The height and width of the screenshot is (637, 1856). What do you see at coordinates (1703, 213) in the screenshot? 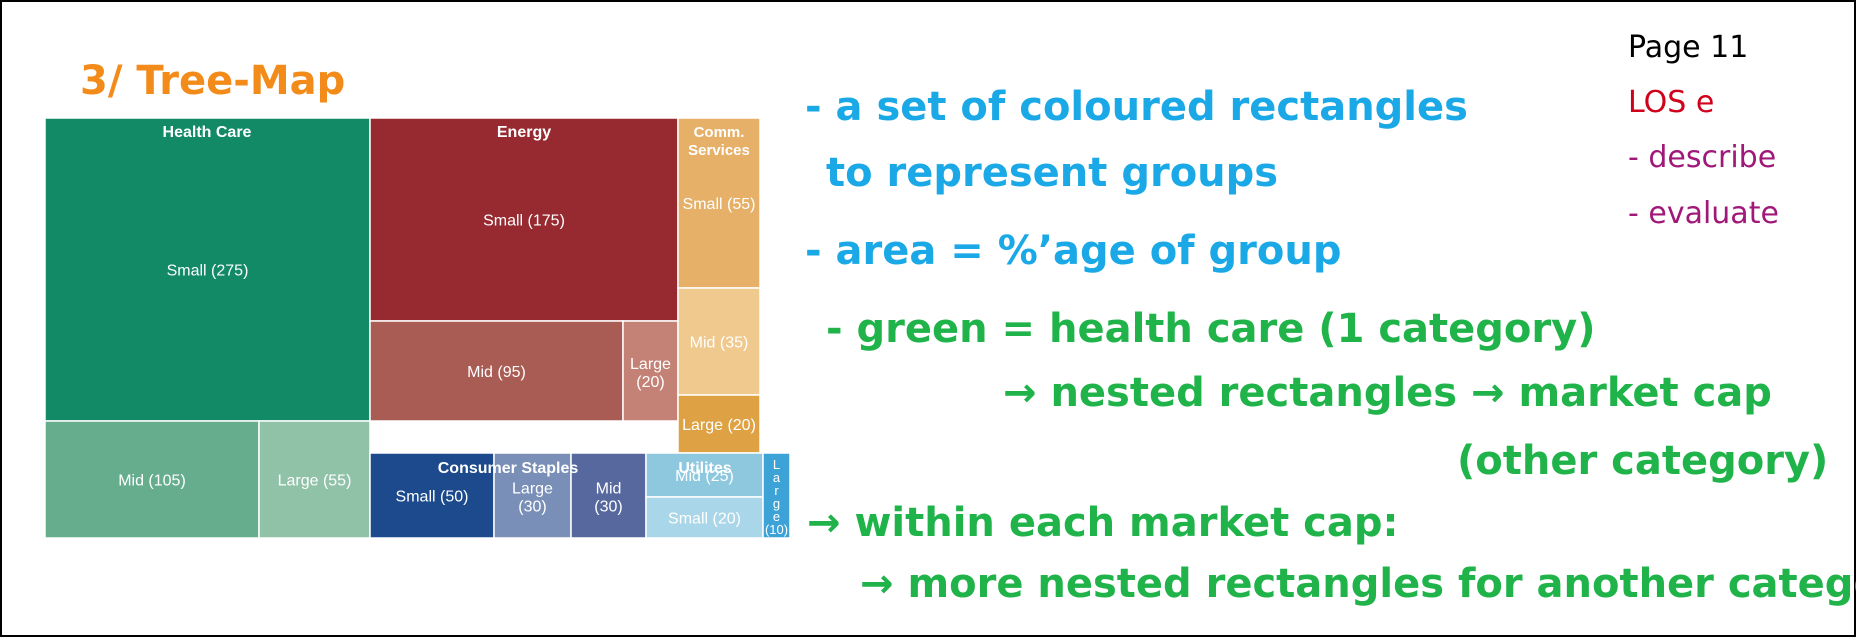
I see `evaluate-label: - evaluate` at bounding box center [1703, 213].